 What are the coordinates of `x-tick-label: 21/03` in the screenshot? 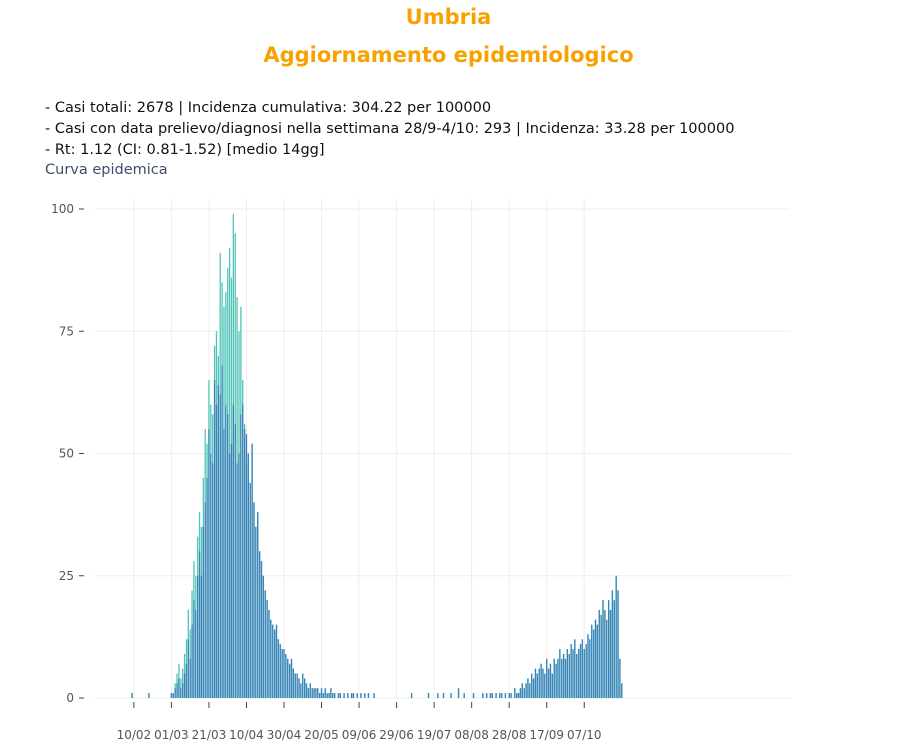 It's located at (209, 735).